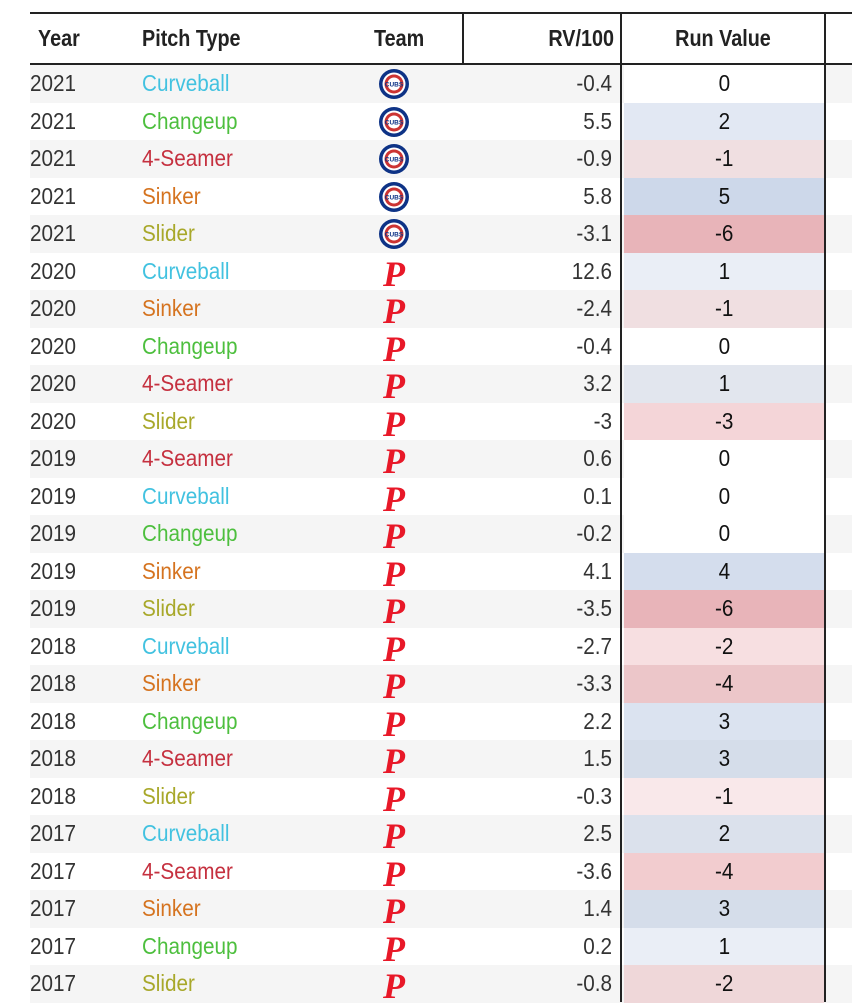 The width and height of the screenshot is (852, 1003). Describe the element at coordinates (594, 233) in the screenshot. I see `rv100-cell: -3.1` at that location.